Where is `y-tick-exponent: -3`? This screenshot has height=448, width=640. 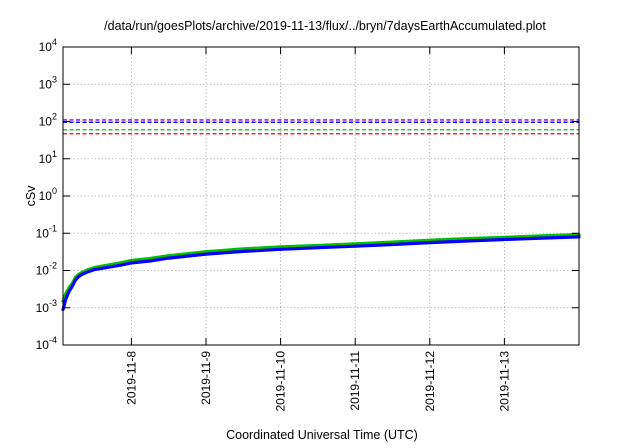
y-tick-exponent: -3 is located at coordinates (53, 303).